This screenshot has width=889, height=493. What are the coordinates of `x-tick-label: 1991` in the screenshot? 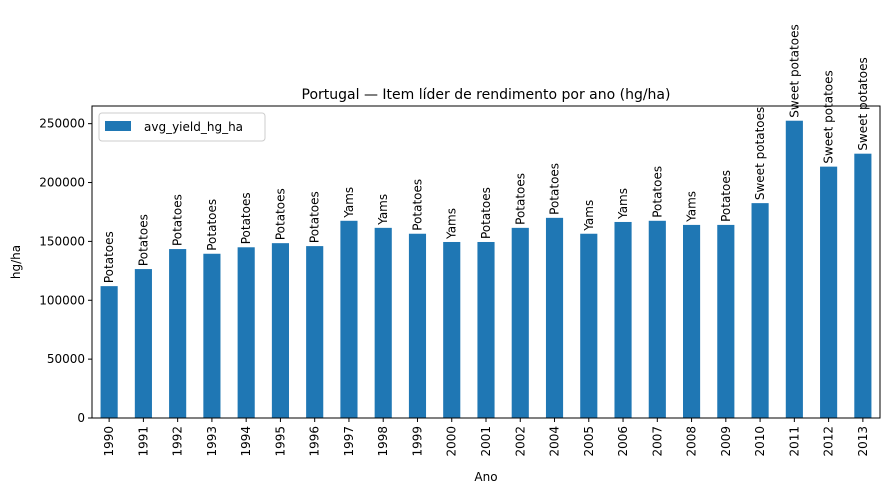 It's located at (143, 441).